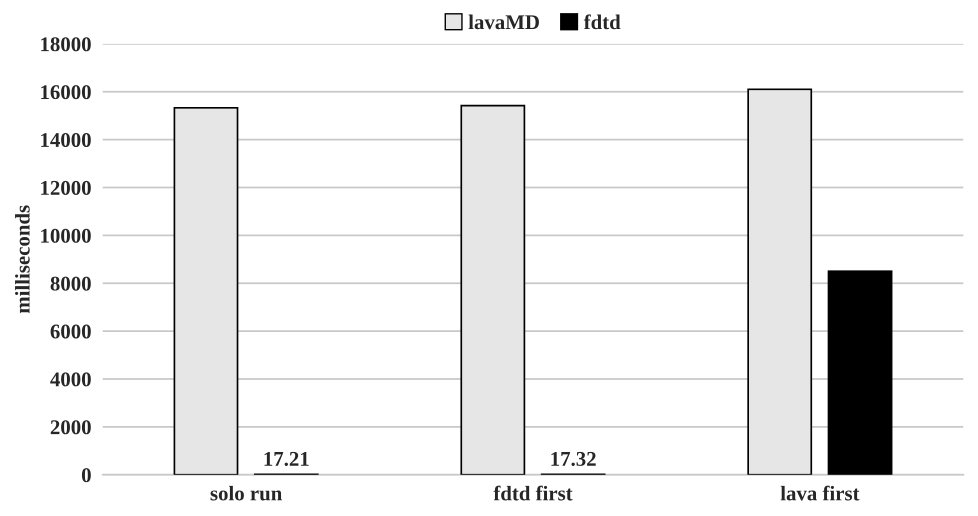 Image resolution: width=978 pixels, height=516 pixels. I want to click on y-tick-label: 18000, so click(66, 44).